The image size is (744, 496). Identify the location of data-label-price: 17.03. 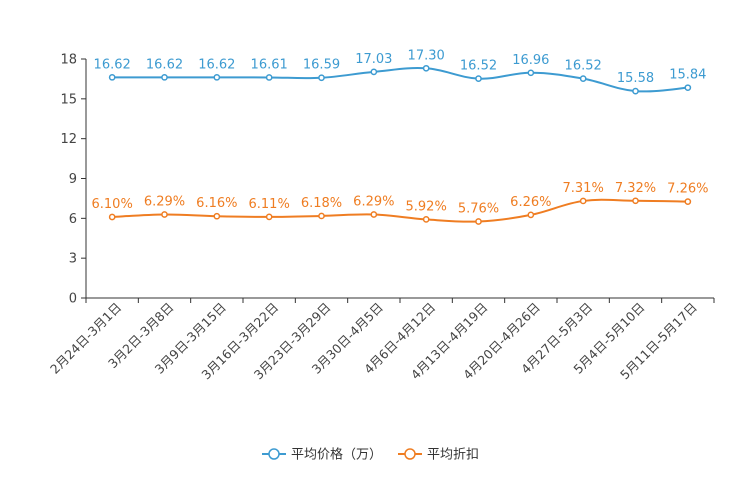
(373, 59).